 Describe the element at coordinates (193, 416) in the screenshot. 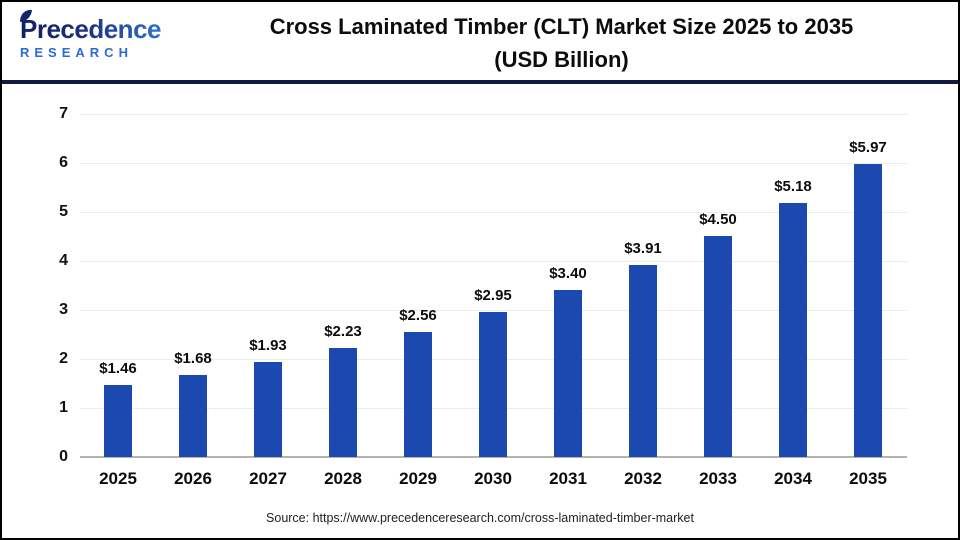

I see `bar-2026` at that location.